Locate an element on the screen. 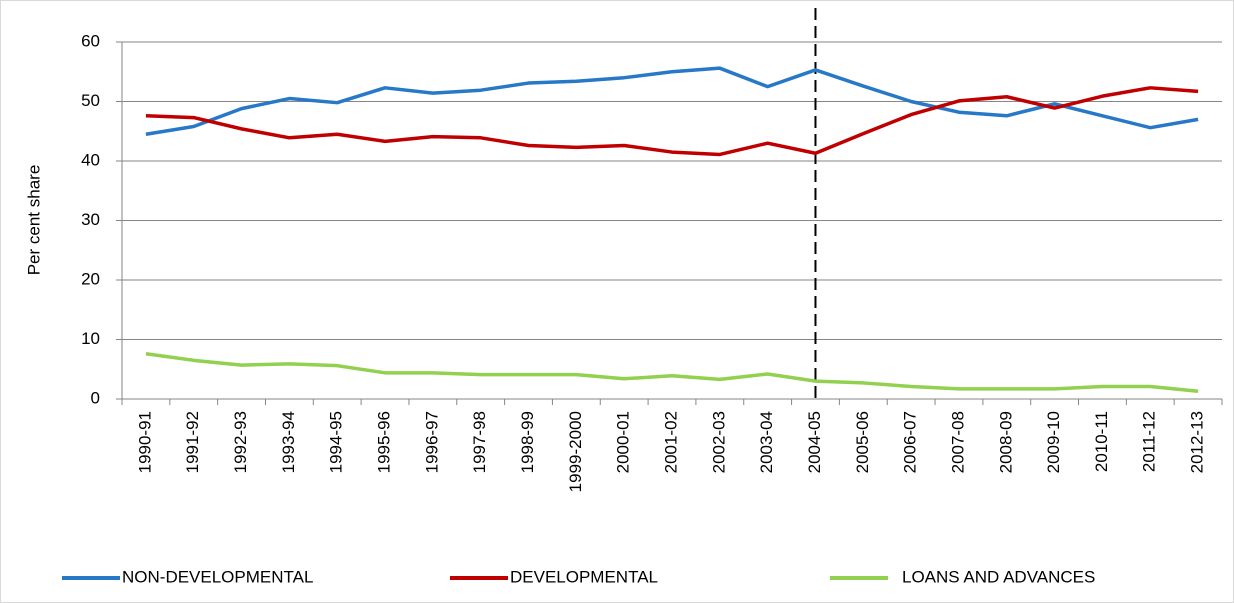  x-tick-label: 1995-96 is located at coordinates (384, 442).